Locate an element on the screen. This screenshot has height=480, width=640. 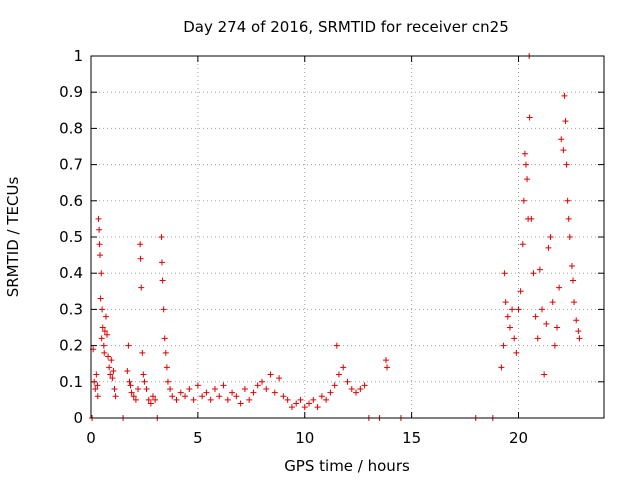
y-tick-label: 0.1 is located at coordinates (71, 382).